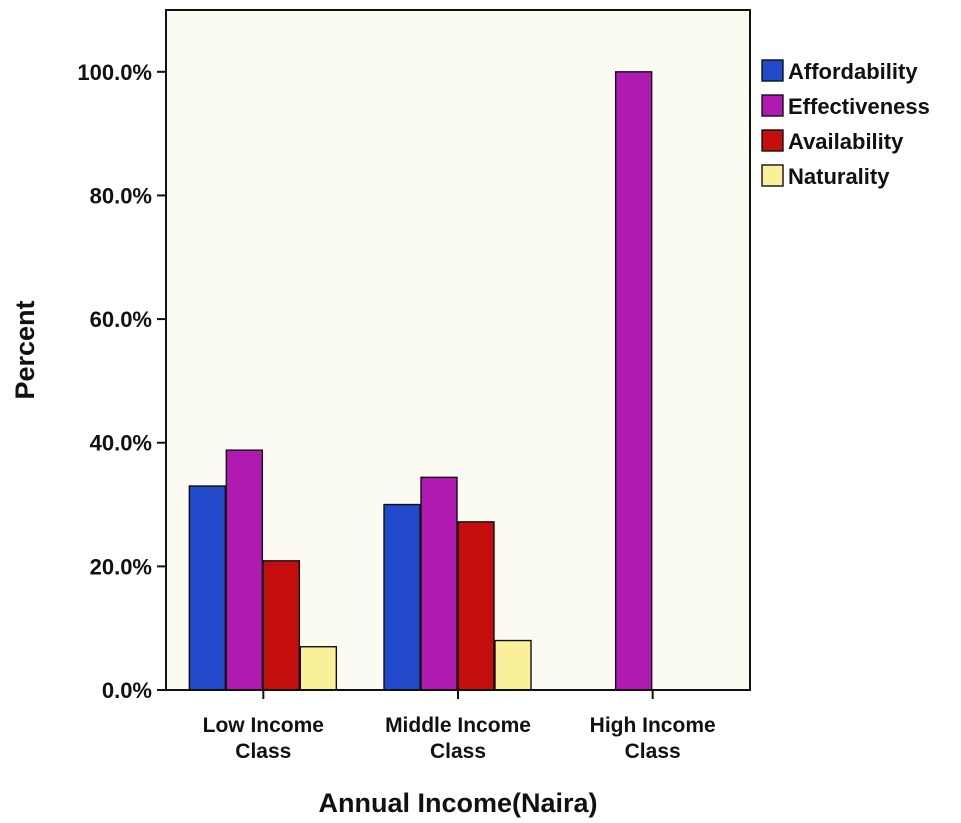 The width and height of the screenshot is (961, 823). What do you see at coordinates (772, 70) in the screenshot?
I see `legend-swatch-affordability` at bounding box center [772, 70].